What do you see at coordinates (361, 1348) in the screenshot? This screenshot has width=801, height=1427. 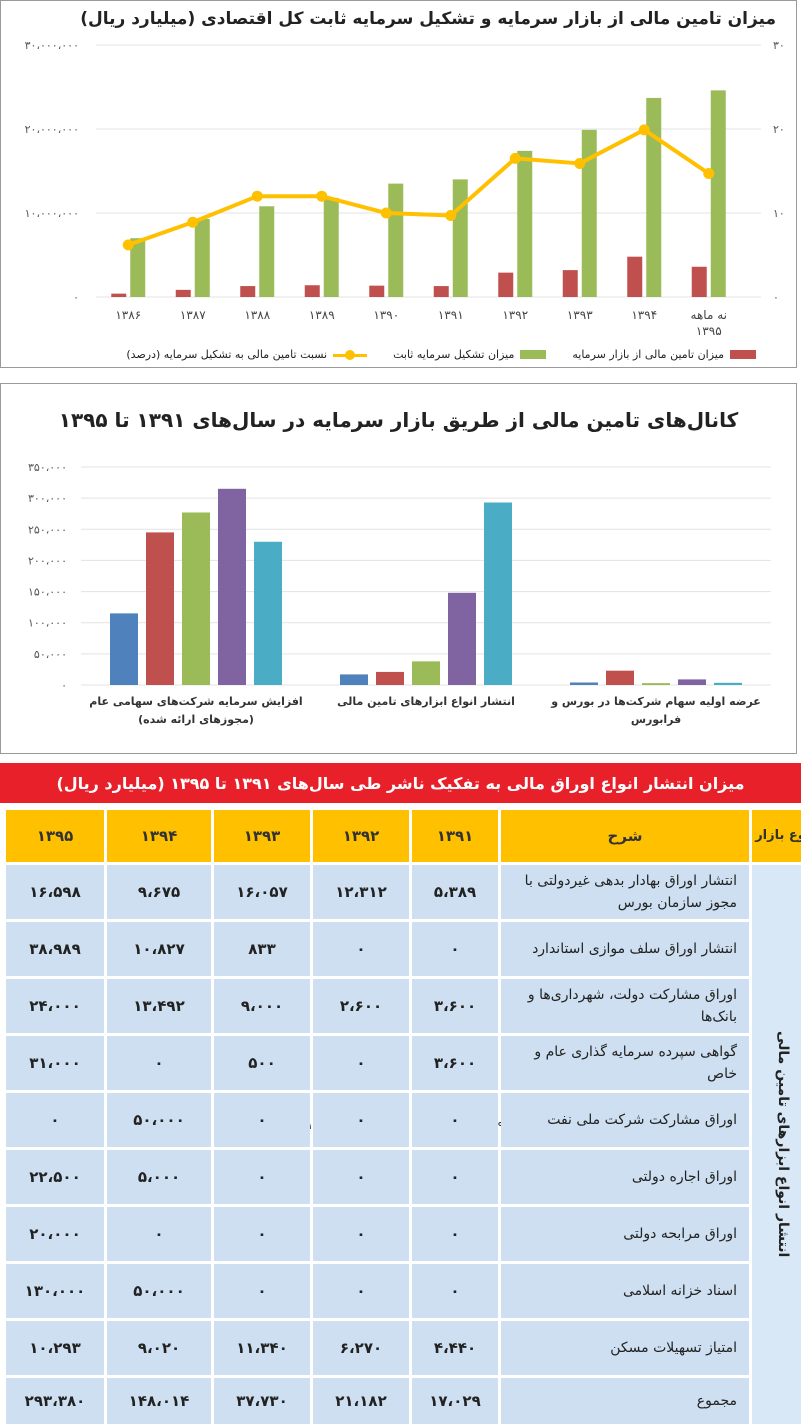 I see `row-value: ۶،۲۷۰` at bounding box center [361, 1348].